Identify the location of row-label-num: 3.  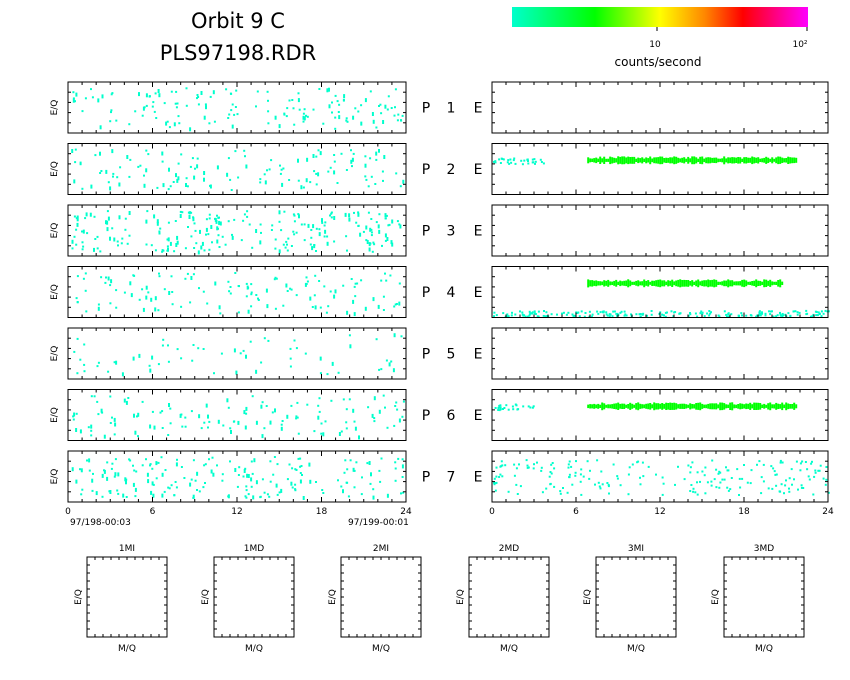
(451, 232).